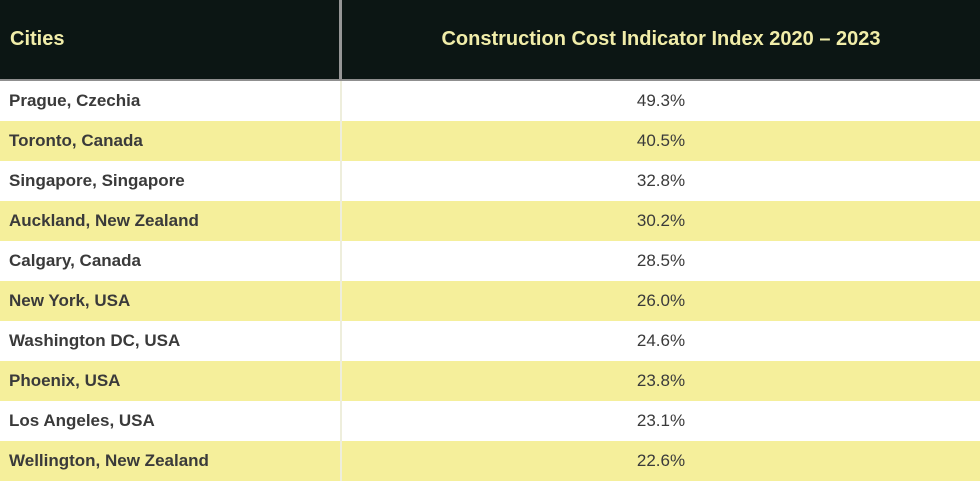  I want to click on index-value-cell: 40.5%, so click(661, 140).